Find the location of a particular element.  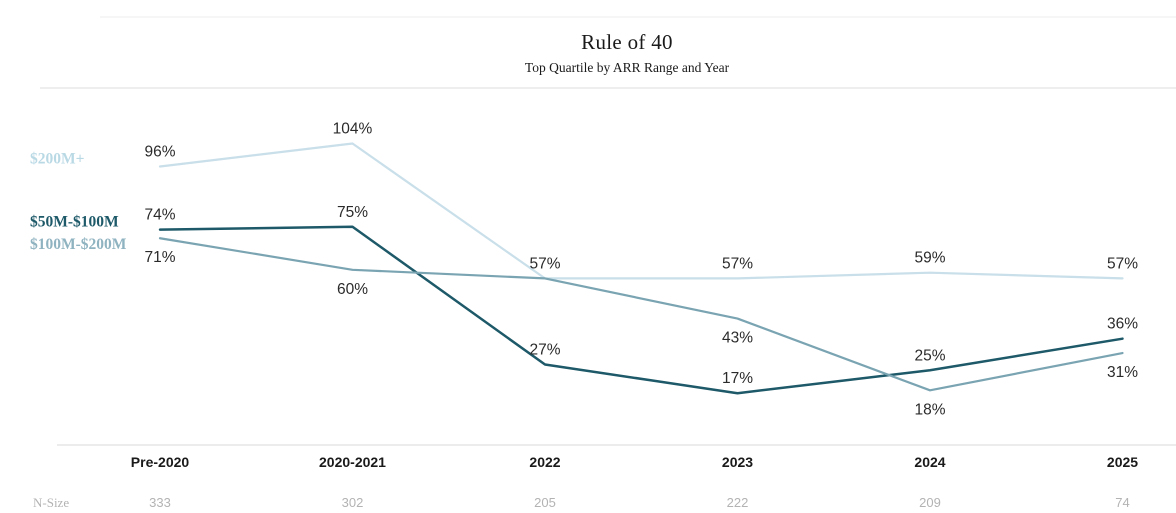

data-point-label: 36% is located at coordinates (1122, 324).